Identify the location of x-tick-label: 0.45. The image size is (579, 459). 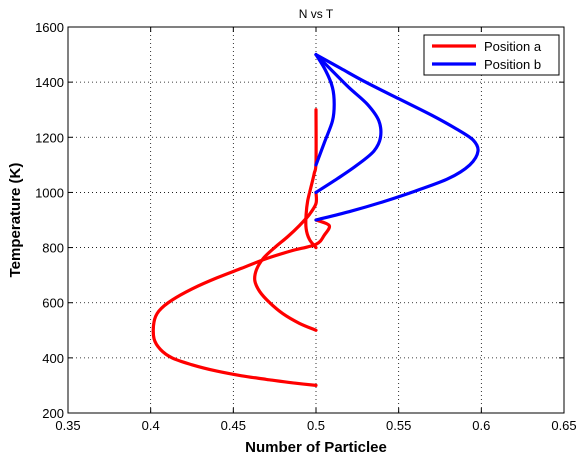
(233, 425).